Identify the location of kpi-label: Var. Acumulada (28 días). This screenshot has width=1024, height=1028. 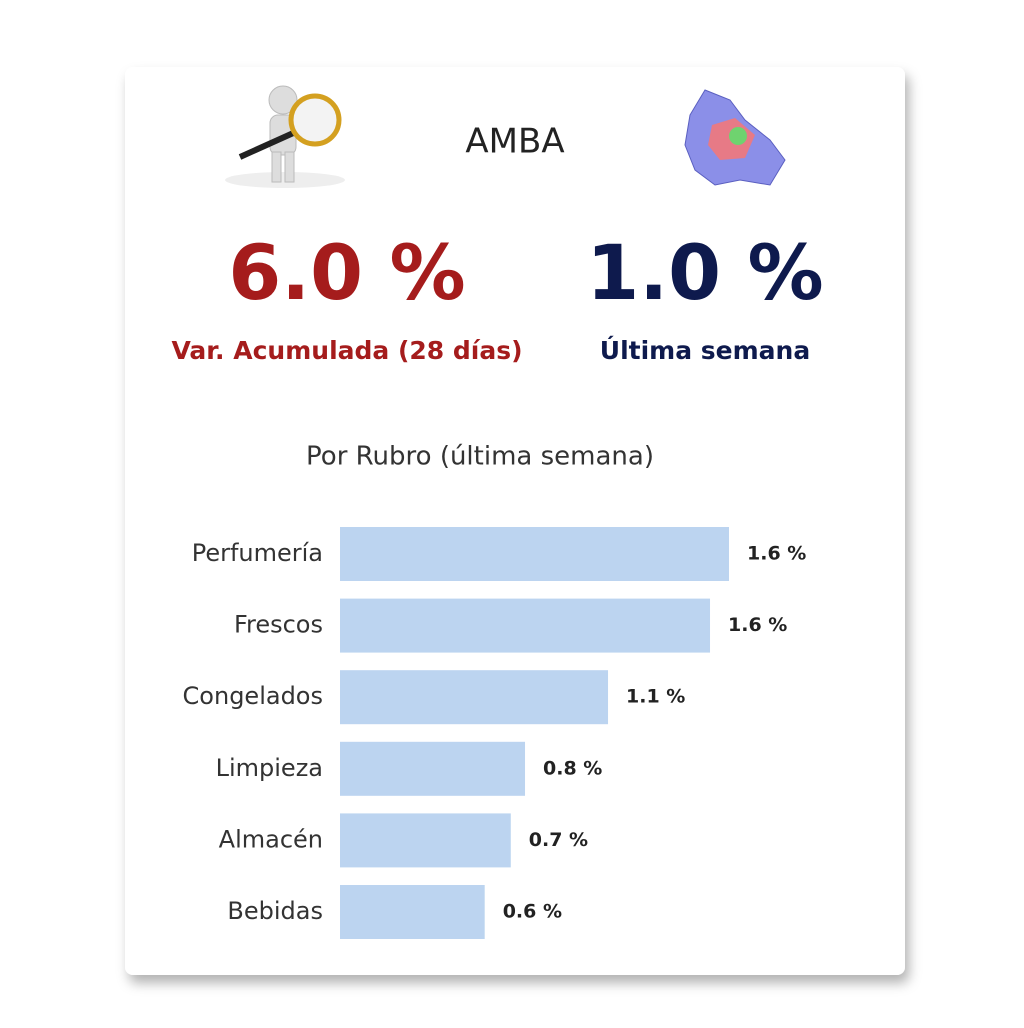
(346, 350).